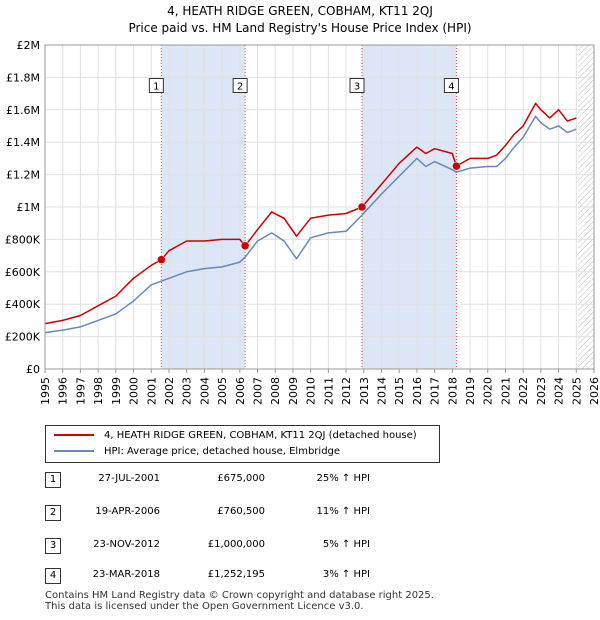  Describe the element at coordinates (300, 480) in the screenshot. I see `table-row: 1 27-JUL-2001 £675,000 25% ↑ HPI` at that location.